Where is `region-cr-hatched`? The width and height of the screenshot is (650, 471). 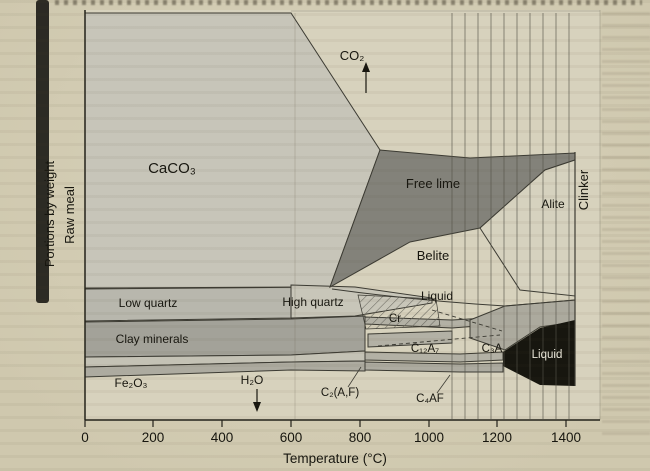
region-cr-hatched is located at coordinates (399, 312).